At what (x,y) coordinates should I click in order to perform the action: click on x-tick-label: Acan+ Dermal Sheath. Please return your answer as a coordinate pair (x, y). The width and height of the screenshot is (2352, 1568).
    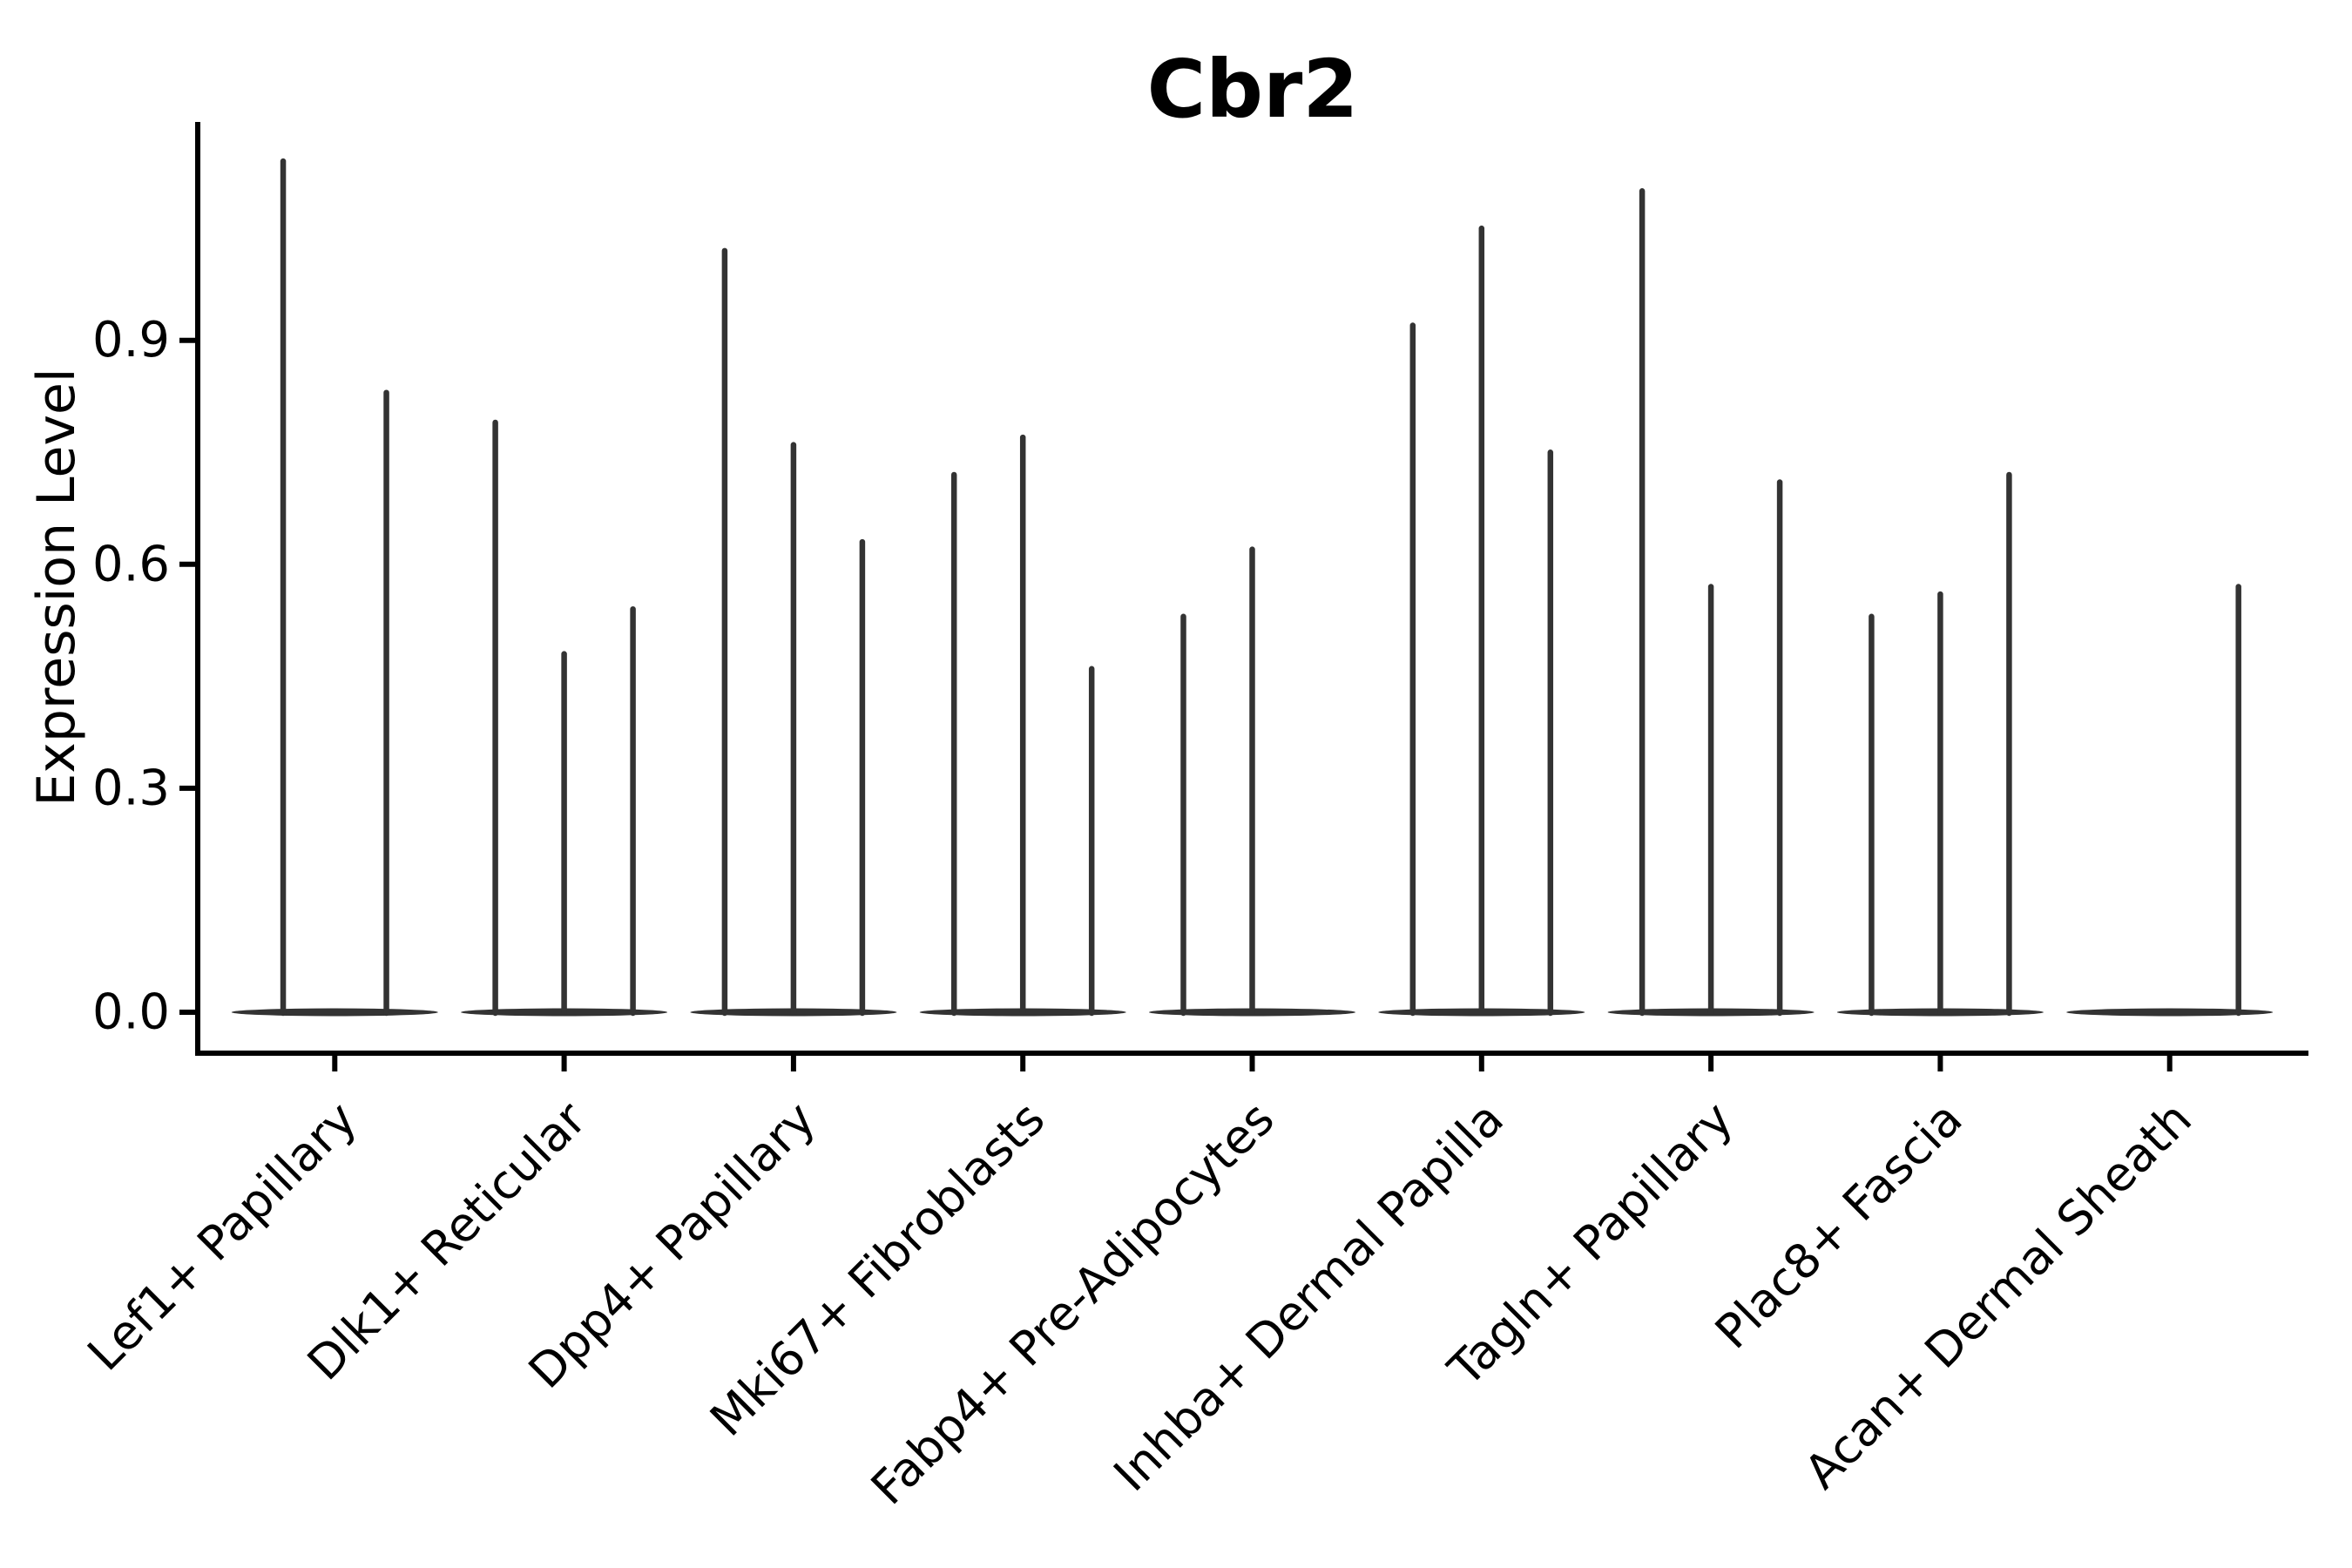
    Looking at the image, I should click on (1997, 1295).